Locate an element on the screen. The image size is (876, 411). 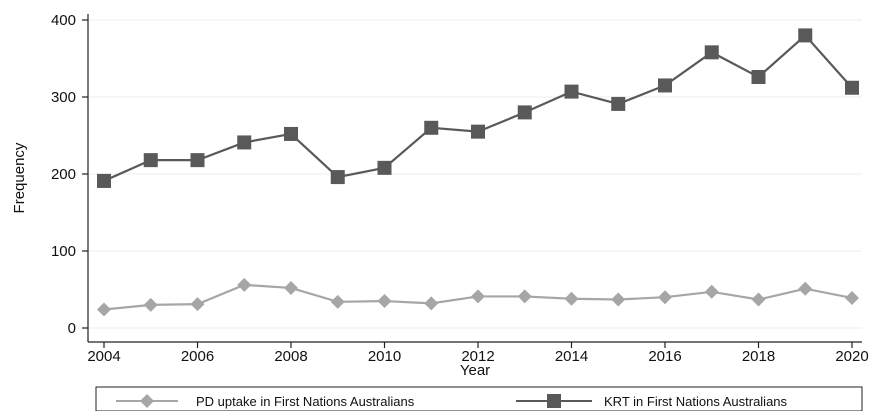
legend-label-pd: PD uptake in First Nations Australians is located at coordinates (305, 401).